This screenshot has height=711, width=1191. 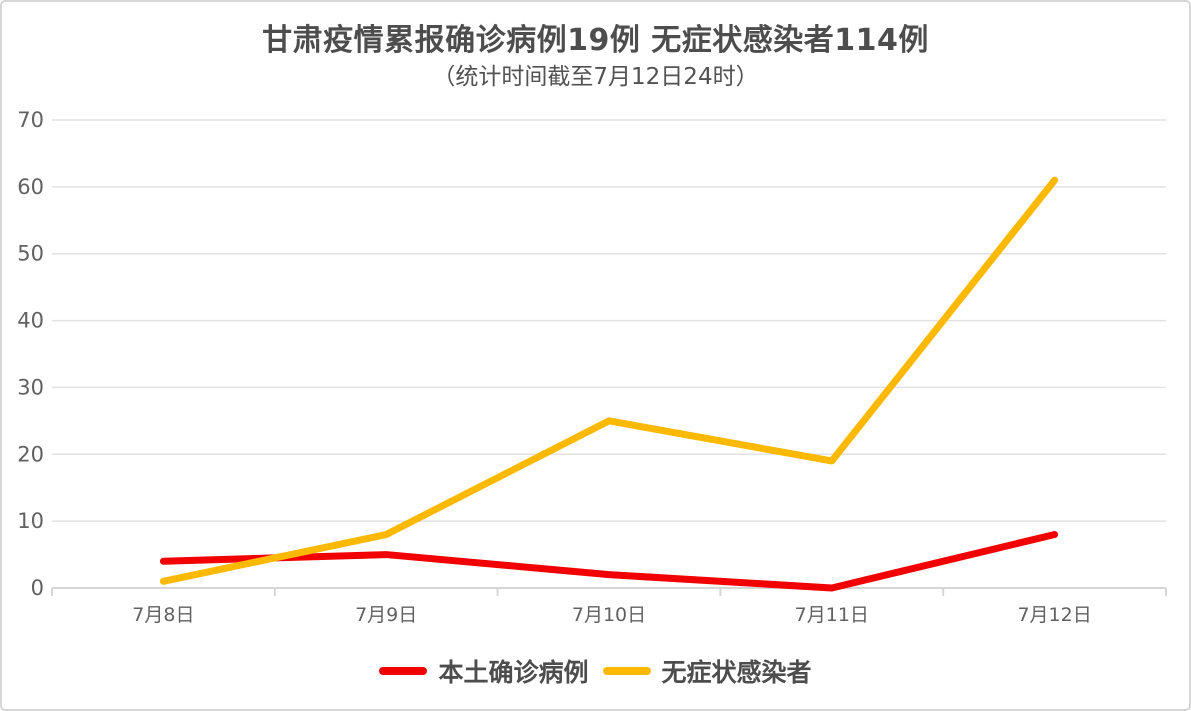 What do you see at coordinates (736, 672) in the screenshot?
I see `legend-label: 无症状感染者` at bounding box center [736, 672].